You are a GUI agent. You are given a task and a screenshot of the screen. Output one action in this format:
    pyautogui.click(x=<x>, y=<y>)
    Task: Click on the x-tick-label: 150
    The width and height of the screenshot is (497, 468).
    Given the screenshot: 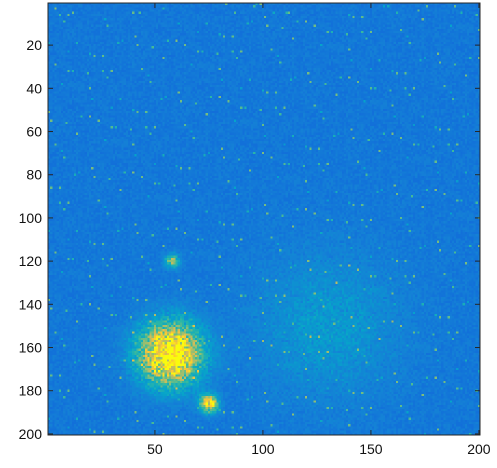 What is the action you would take?
    pyautogui.click(x=371, y=449)
    